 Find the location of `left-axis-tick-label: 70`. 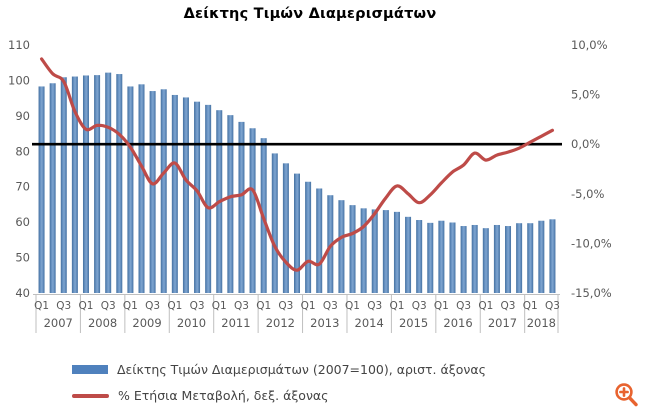

left-axis-tick-label: 70 is located at coordinates (22, 187).